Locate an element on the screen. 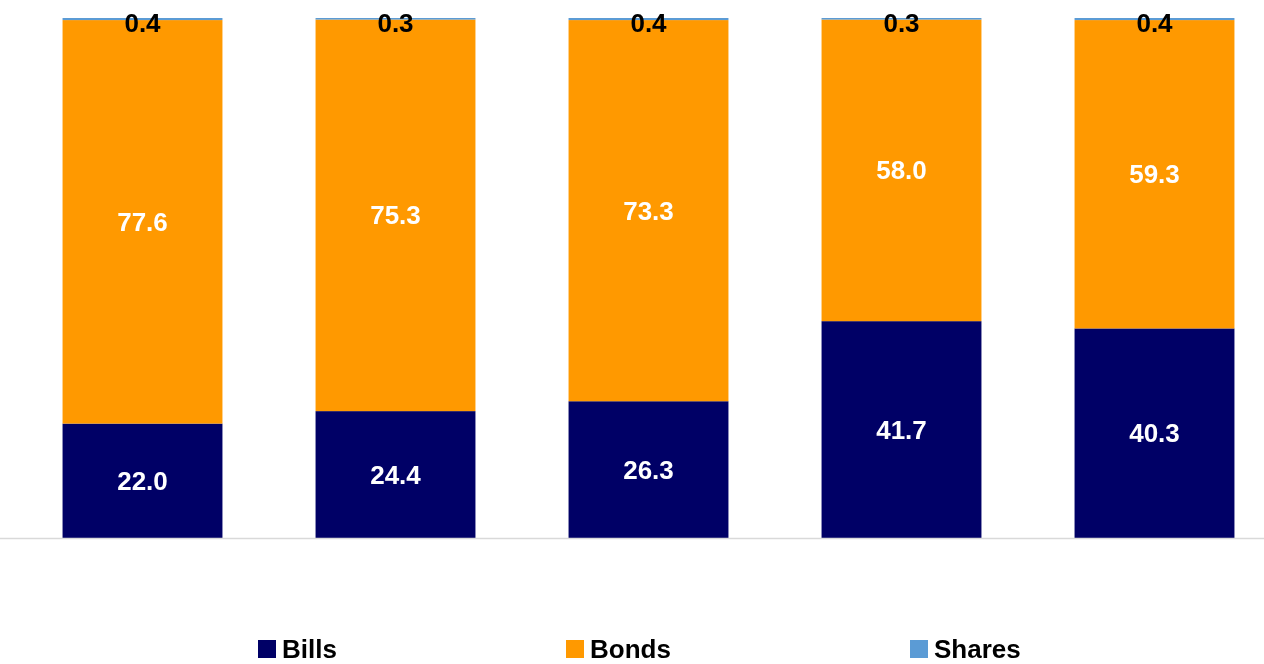 The height and width of the screenshot is (664, 1264). legend-label: Bonds is located at coordinates (630, 649).